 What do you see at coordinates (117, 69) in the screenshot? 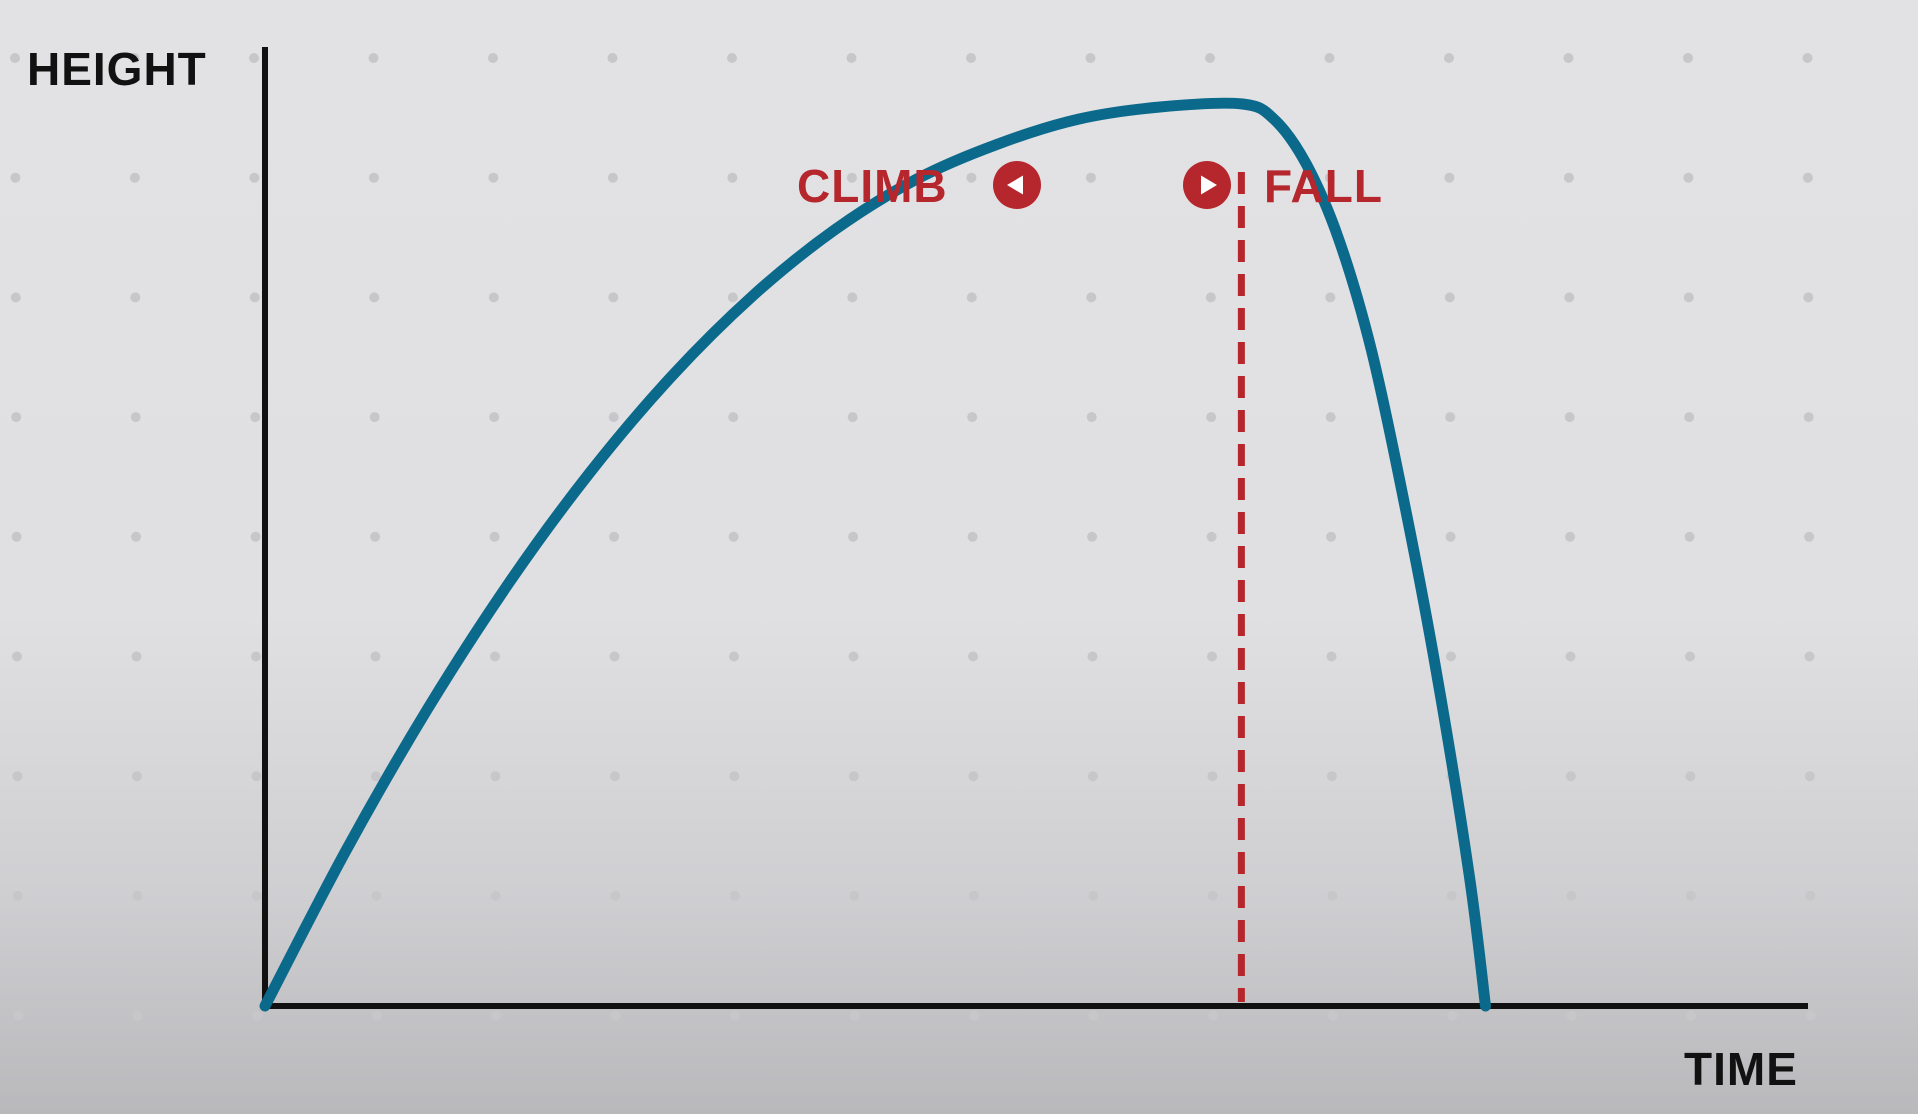
I see `y-axis-label: HEIGHT` at bounding box center [117, 69].